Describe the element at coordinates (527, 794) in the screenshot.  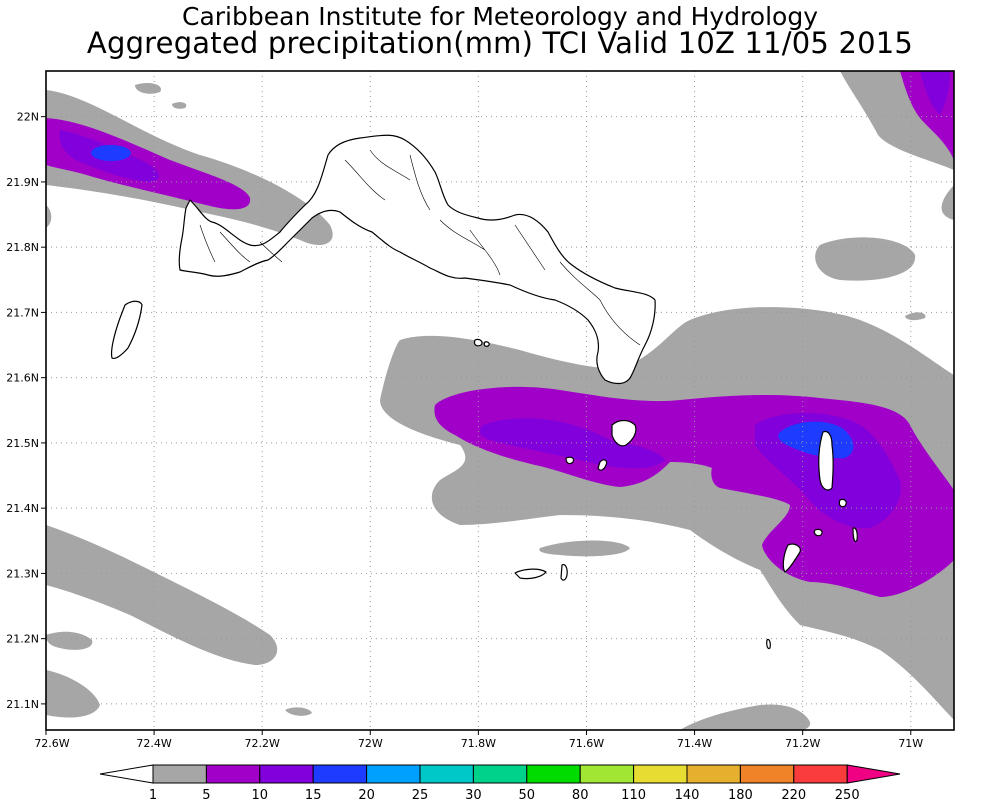
I see `colorbar-label: 50` at that location.